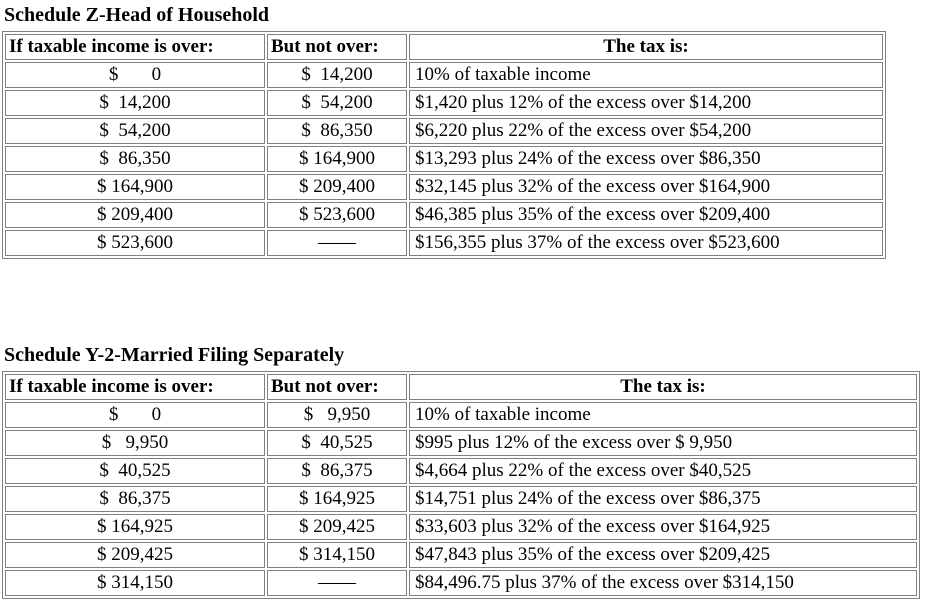 The height and width of the screenshot is (616, 930). What do you see at coordinates (135, 131) in the screenshot?
I see `cell-income-over: $ 54,200` at bounding box center [135, 131].